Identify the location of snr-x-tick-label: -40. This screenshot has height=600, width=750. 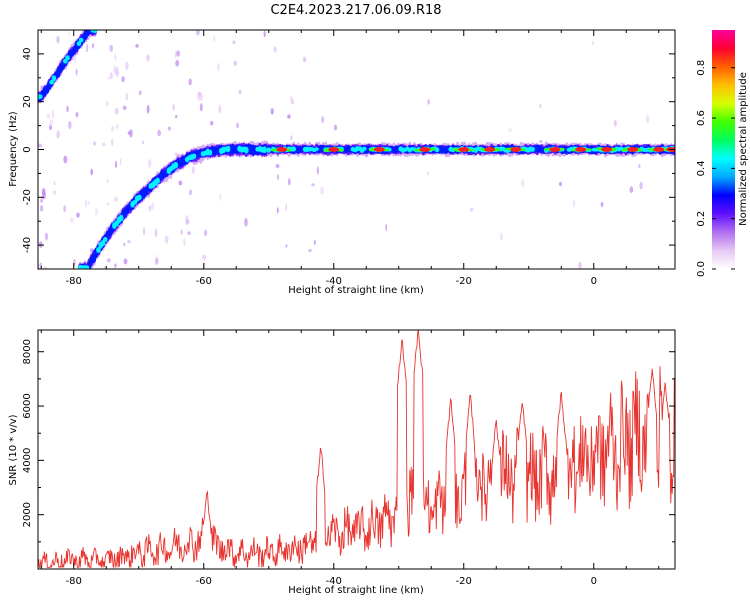
(334, 581).